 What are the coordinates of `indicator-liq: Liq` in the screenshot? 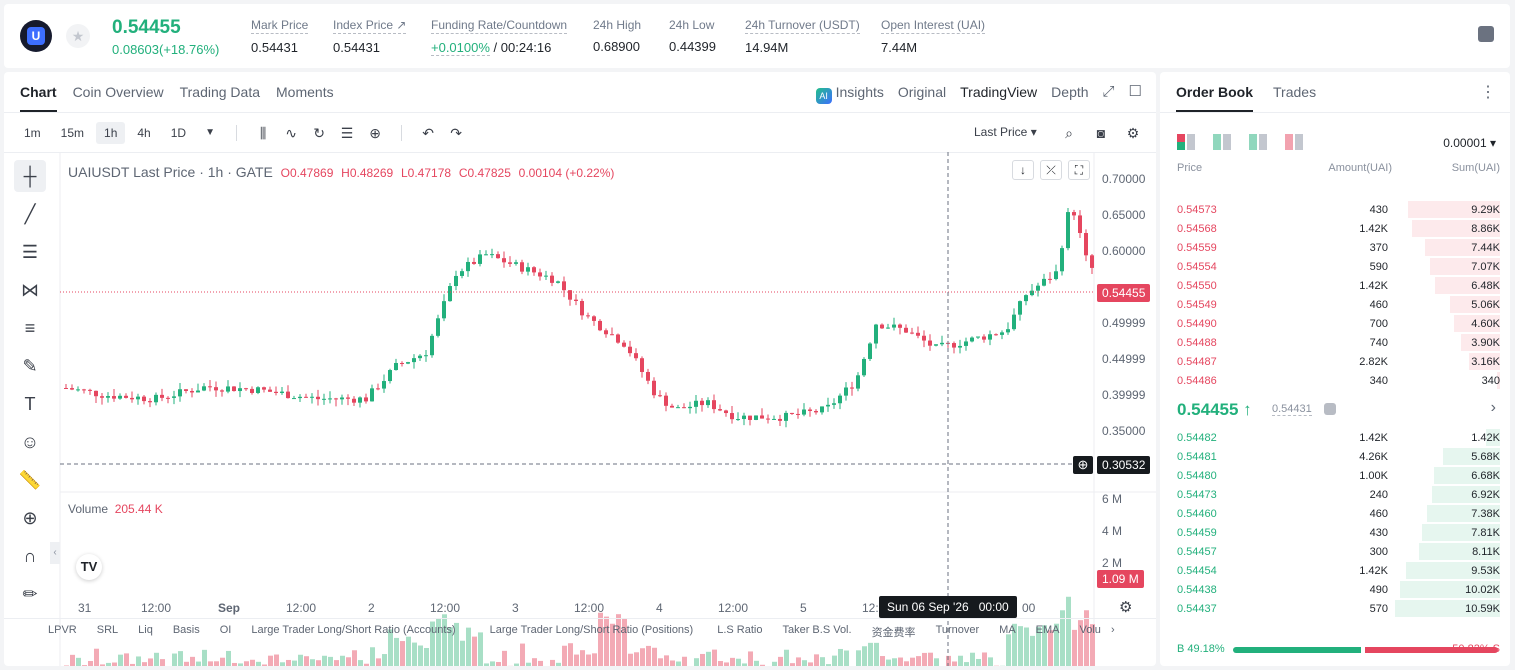 It's located at (145, 630).